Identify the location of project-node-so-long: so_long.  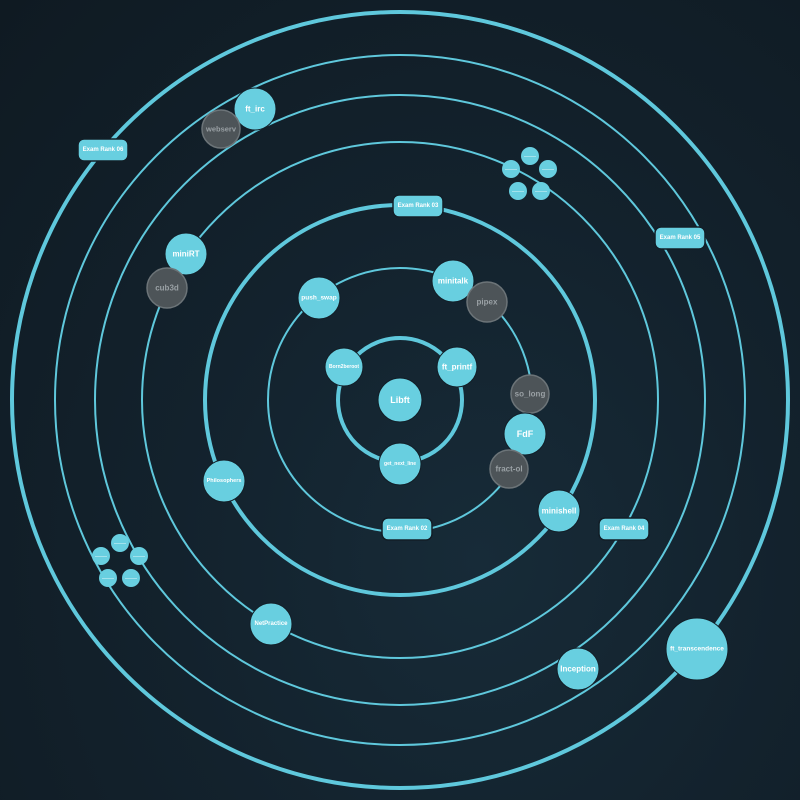
(530, 394).